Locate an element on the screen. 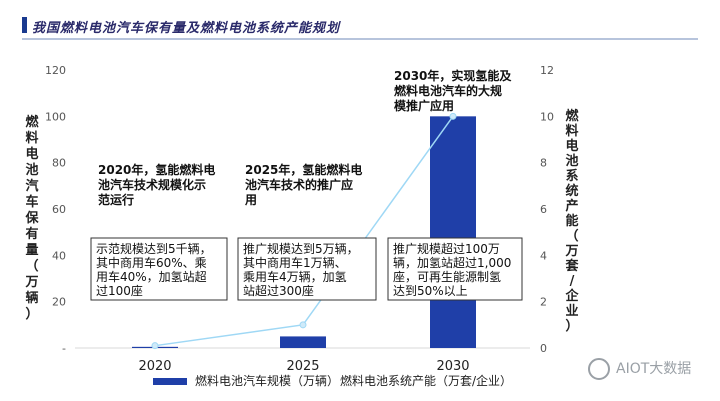  annotation-box-line: 辆，加氢站超过1,000 is located at coordinates (452, 262).